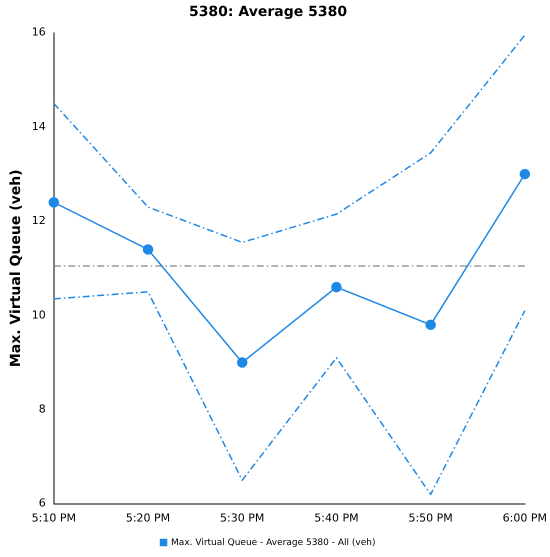 The width and height of the screenshot is (550, 557). Describe the element at coordinates (42, 503) in the screenshot. I see `y-tick-label: 6` at that location.